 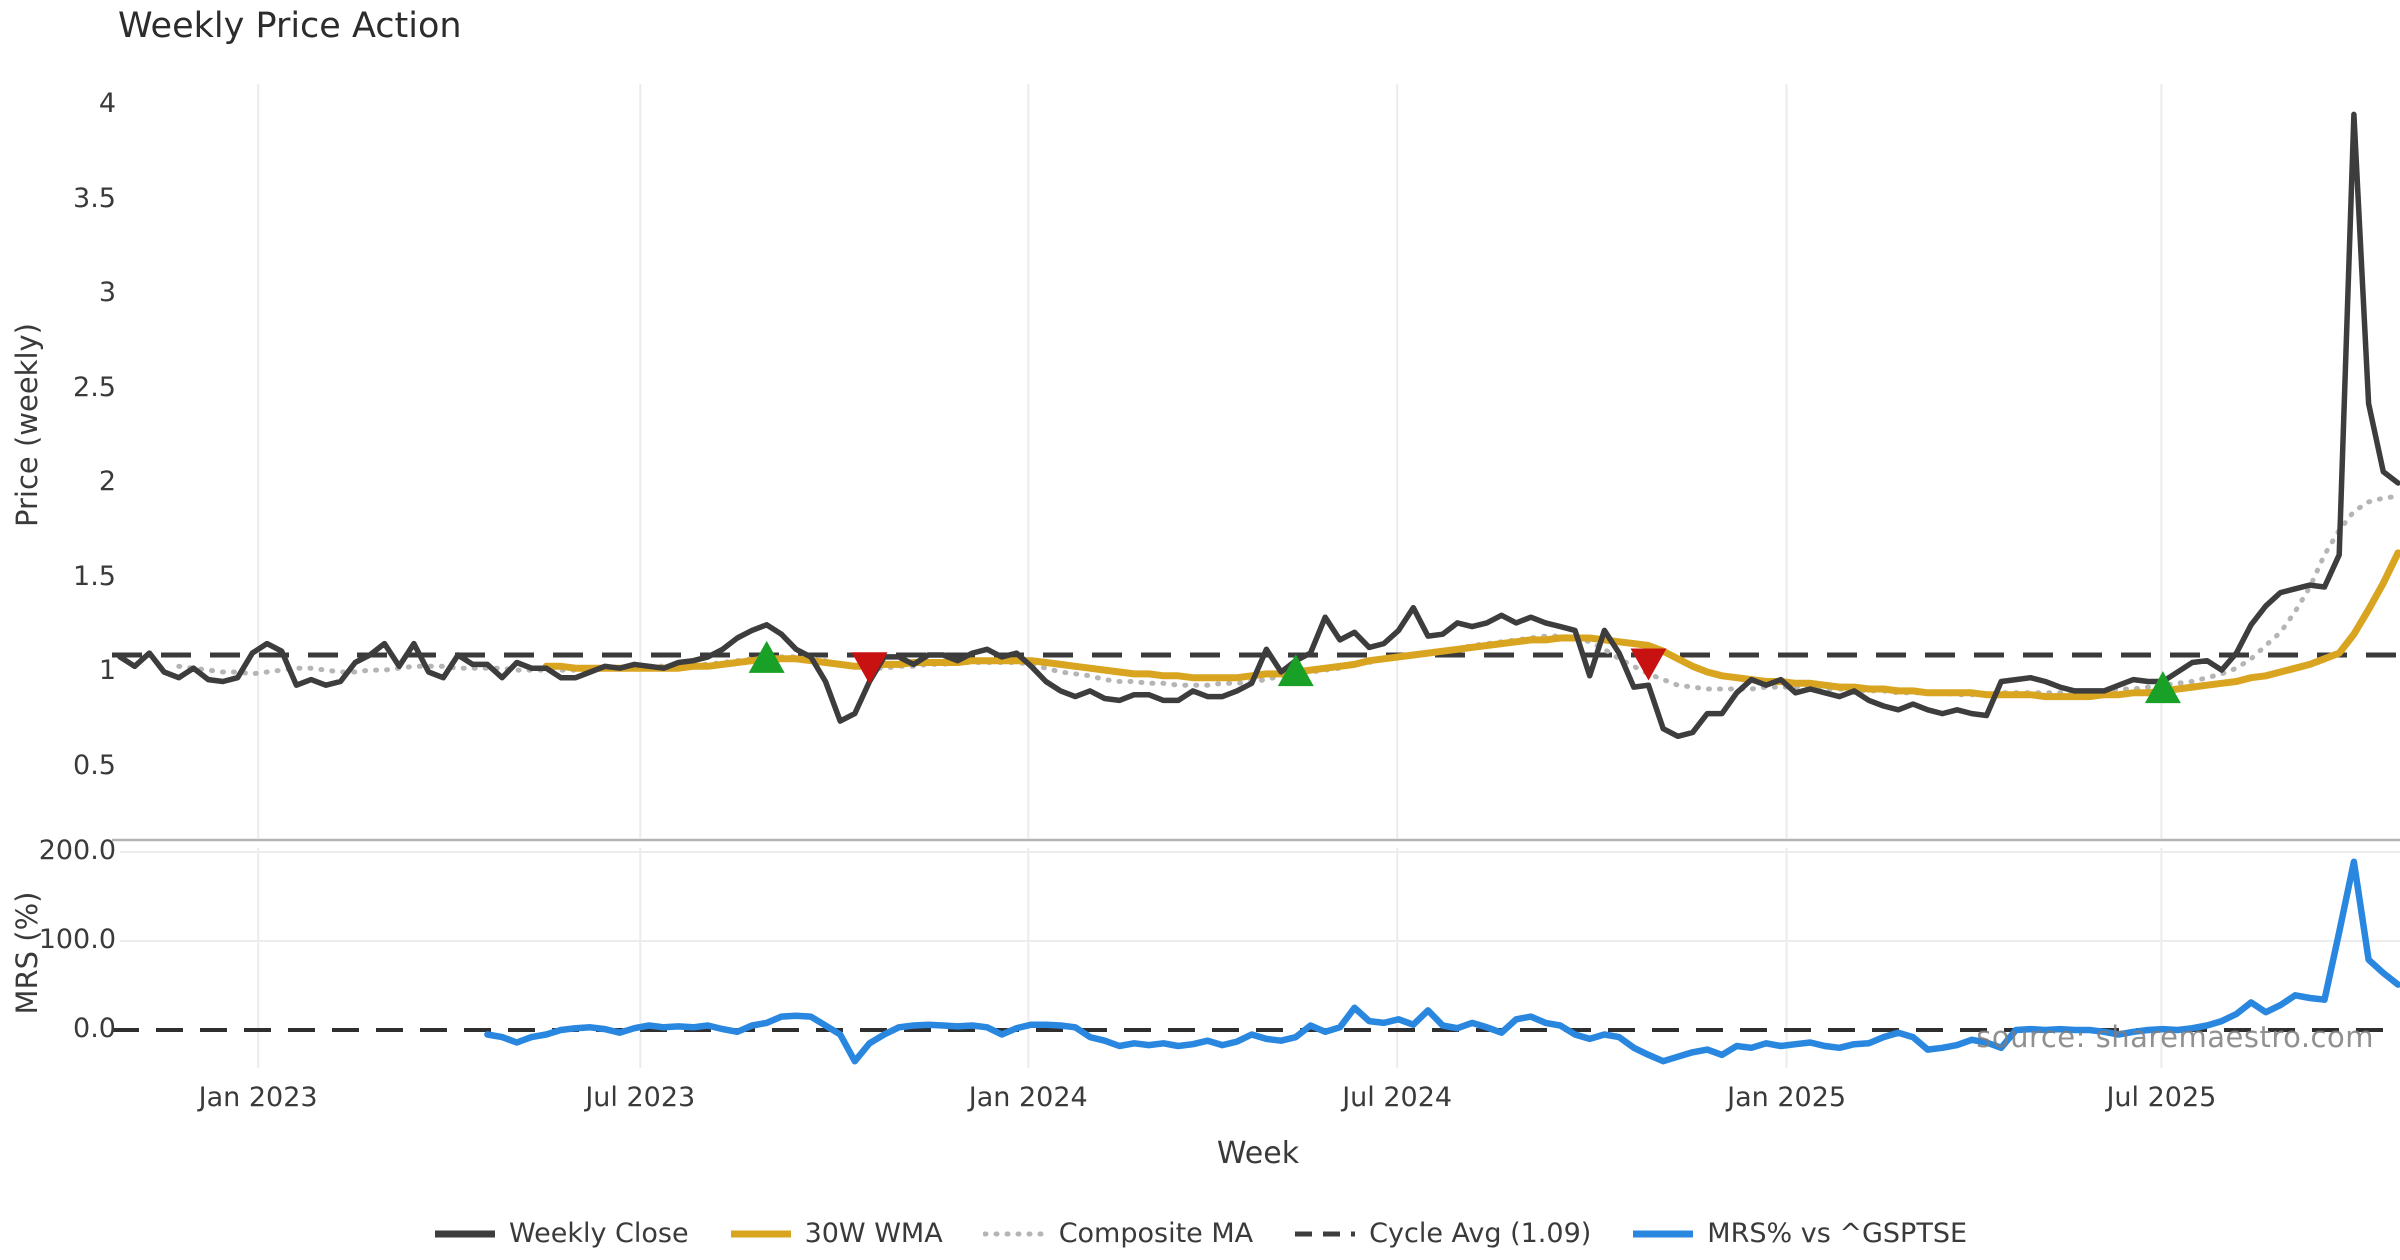 What do you see at coordinates (598, 1233) in the screenshot?
I see `legend-label: Weekly Close` at bounding box center [598, 1233].